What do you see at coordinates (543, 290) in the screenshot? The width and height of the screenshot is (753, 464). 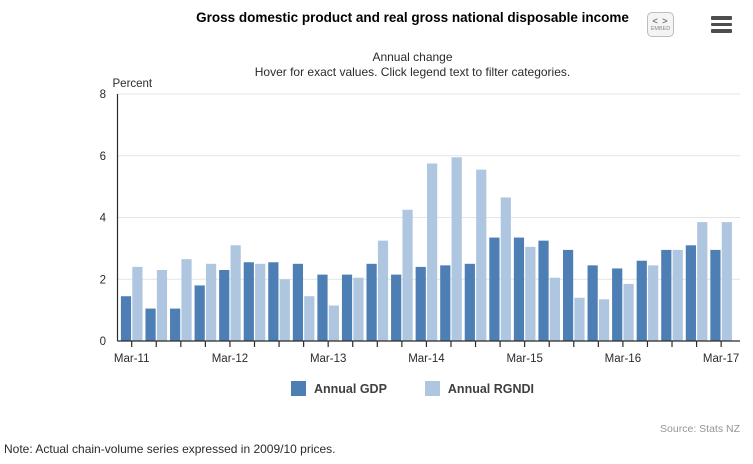 I see `bar-annual-gdp: Jun-15 — Annual GDP: 3.25%` at bounding box center [543, 290].